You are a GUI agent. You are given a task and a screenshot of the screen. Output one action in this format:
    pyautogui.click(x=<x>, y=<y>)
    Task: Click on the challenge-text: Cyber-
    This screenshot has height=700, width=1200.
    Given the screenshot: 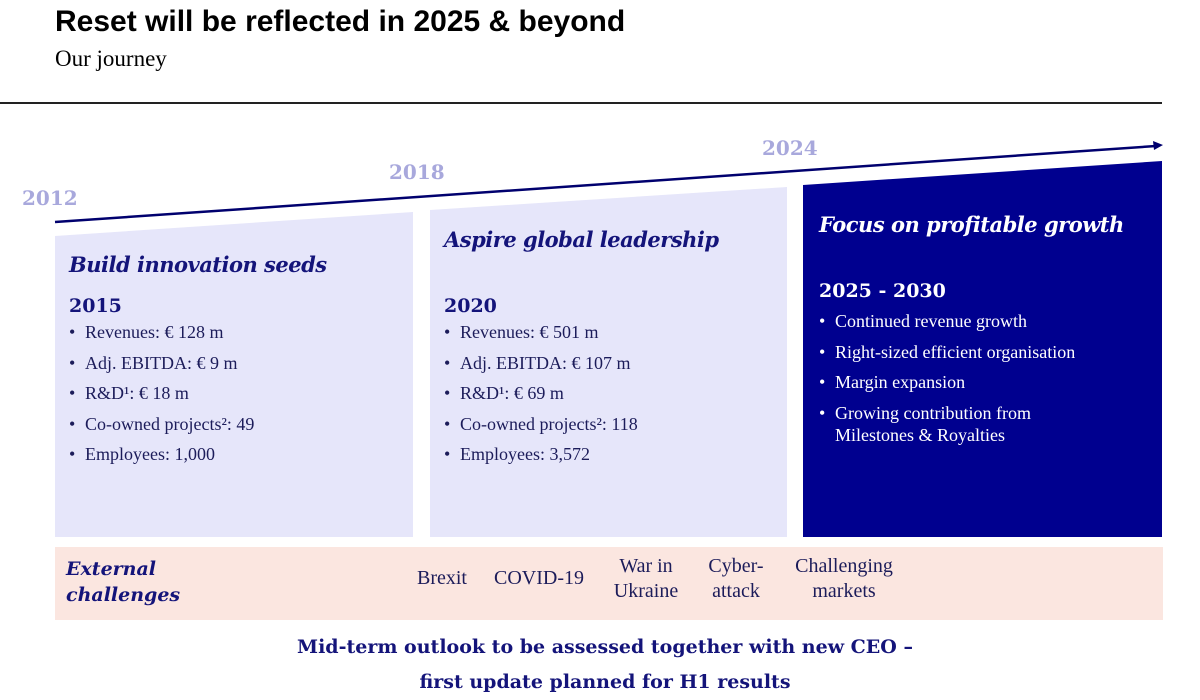 What is the action you would take?
    pyautogui.click(x=736, y=566)
    